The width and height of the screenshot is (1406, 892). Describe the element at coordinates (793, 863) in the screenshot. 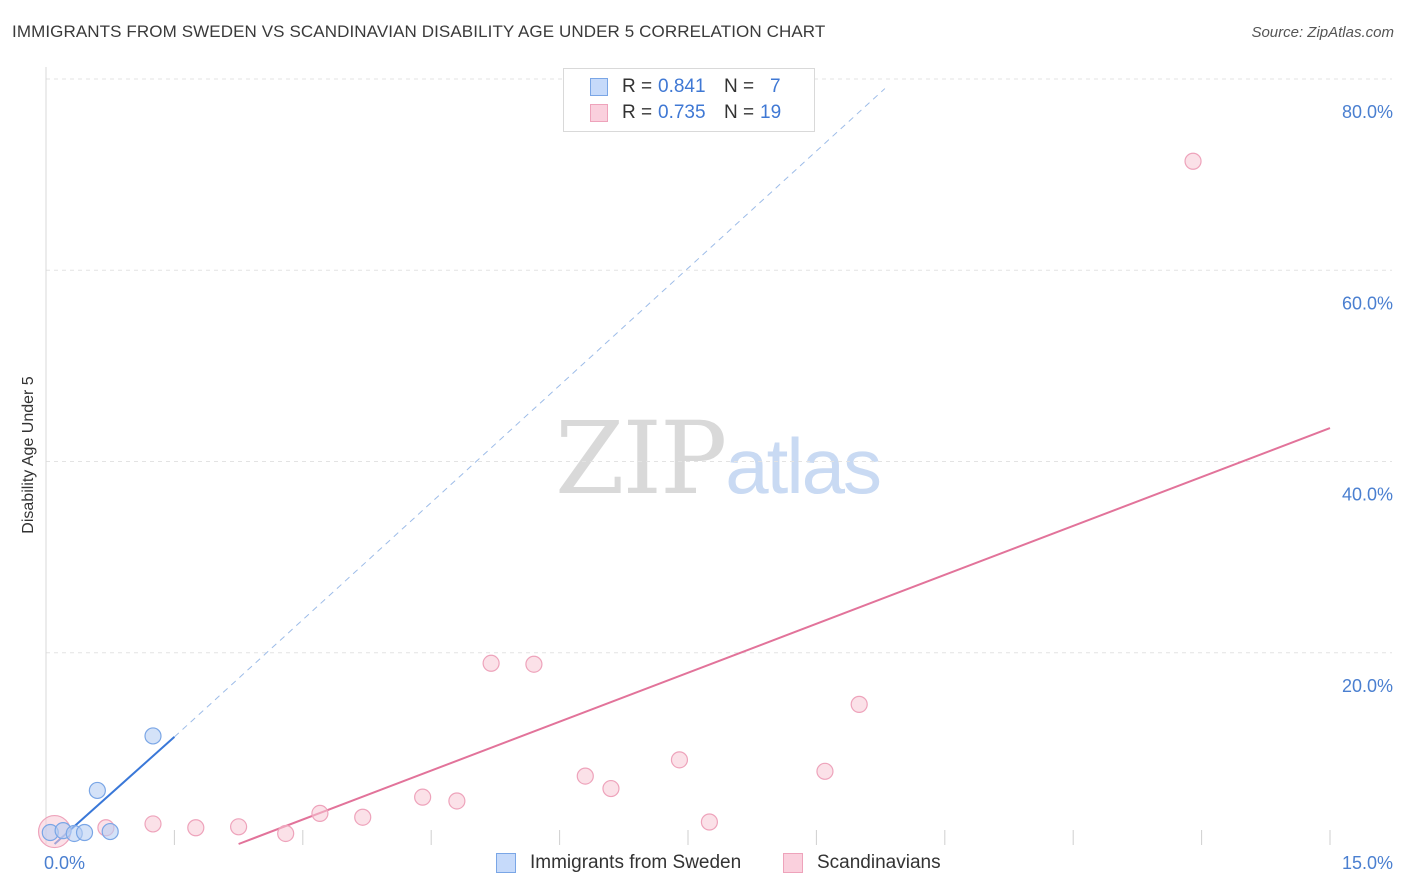

I see `bottom-legend-swatch-scandinavians` at that location.